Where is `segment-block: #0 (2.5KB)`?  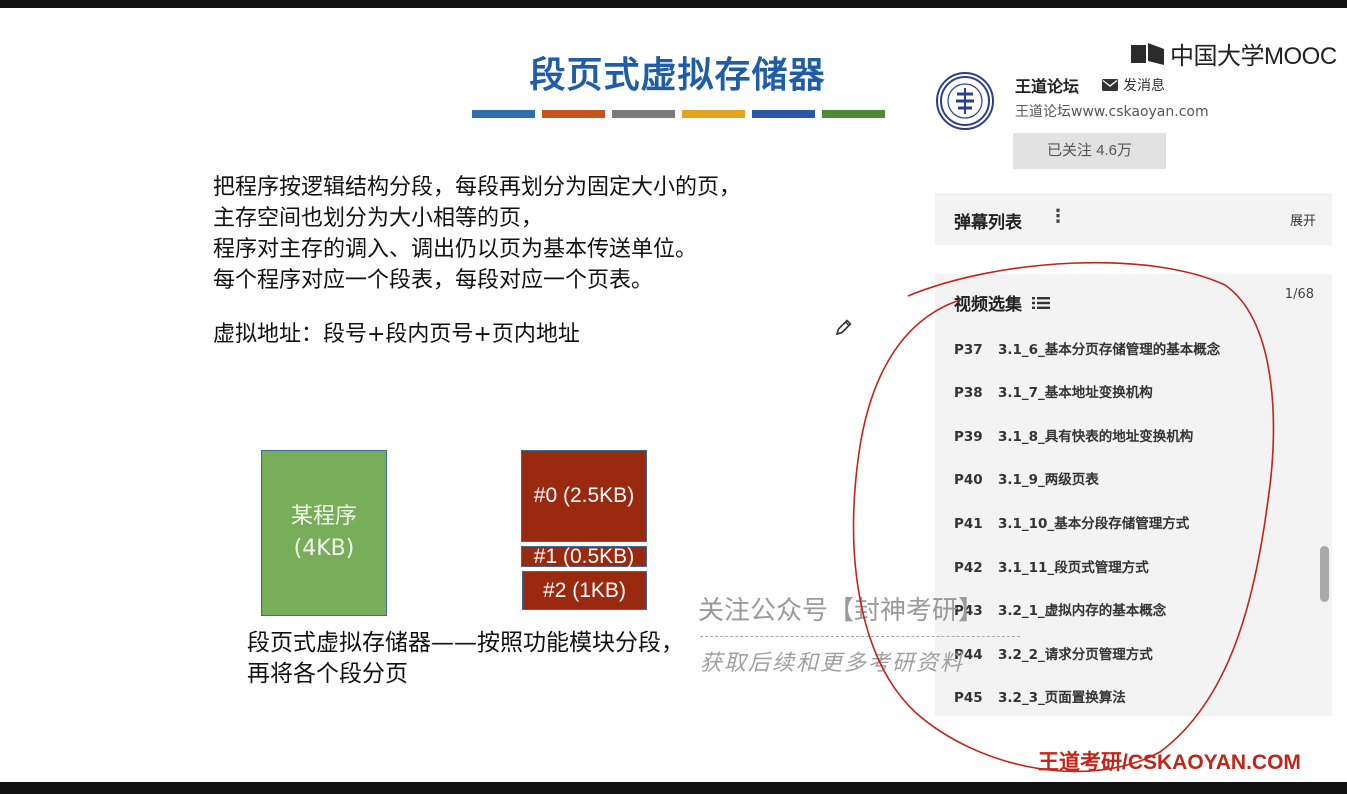
segment-block: #0 (2.5KB) is located at coordinates (584, 496).